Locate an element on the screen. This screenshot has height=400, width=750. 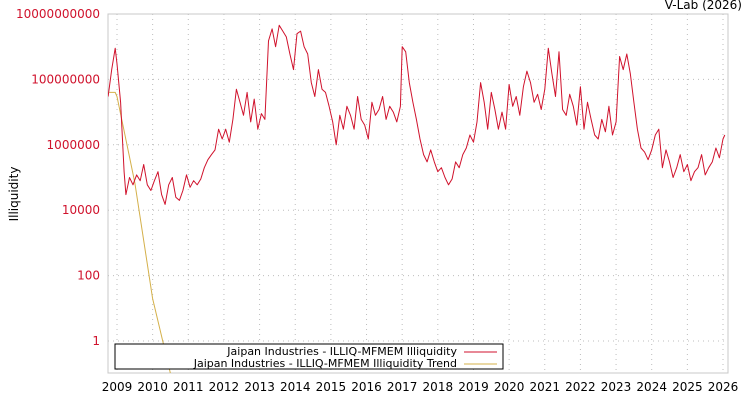
x-tick-label: 2010 is located at coordinates (152, 387).